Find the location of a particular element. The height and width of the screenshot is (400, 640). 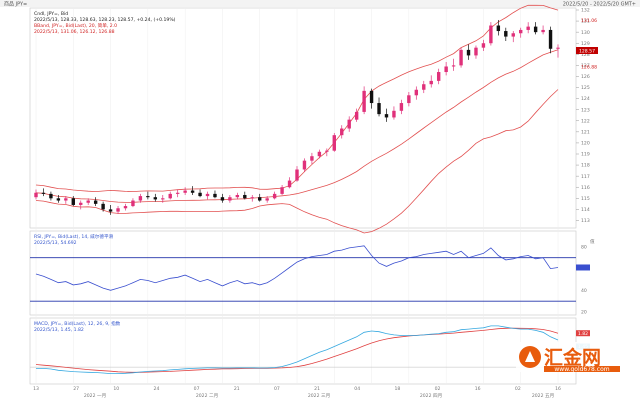

rsi-series is located at coordinates (303, 273).